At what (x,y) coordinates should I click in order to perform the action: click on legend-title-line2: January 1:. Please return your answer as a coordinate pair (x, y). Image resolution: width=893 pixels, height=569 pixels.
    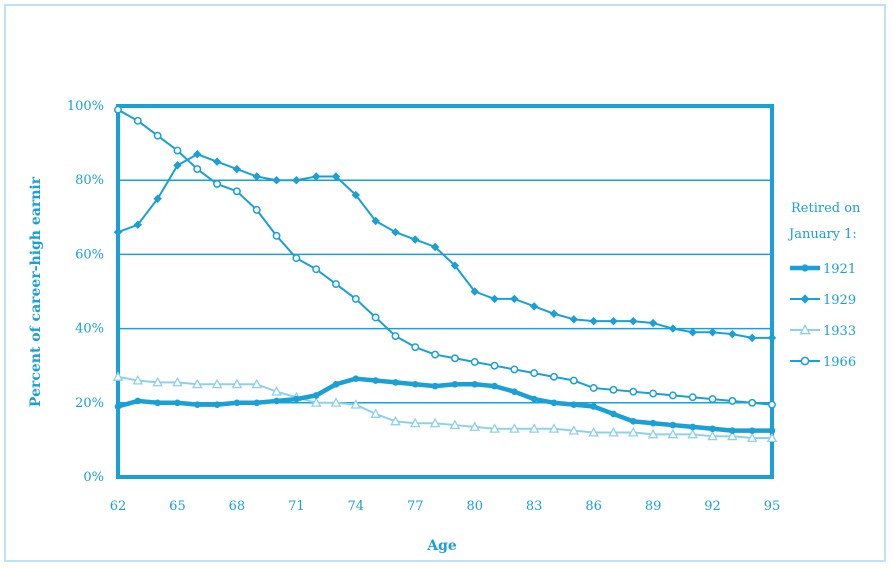
    Looking at the image, I should click on (822, 234).